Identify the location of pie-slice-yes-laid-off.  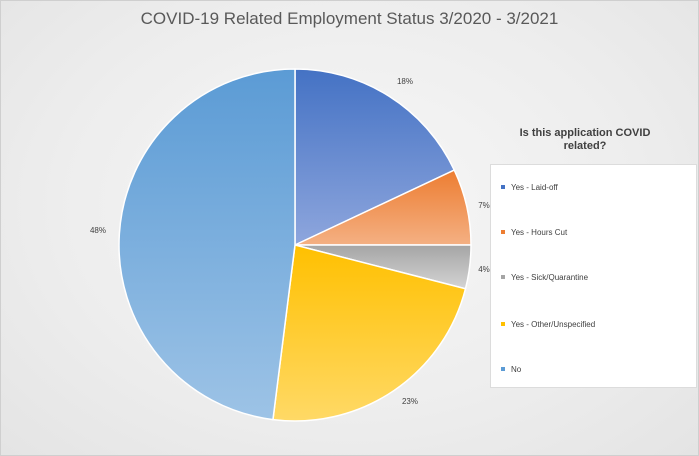
(375, 157).